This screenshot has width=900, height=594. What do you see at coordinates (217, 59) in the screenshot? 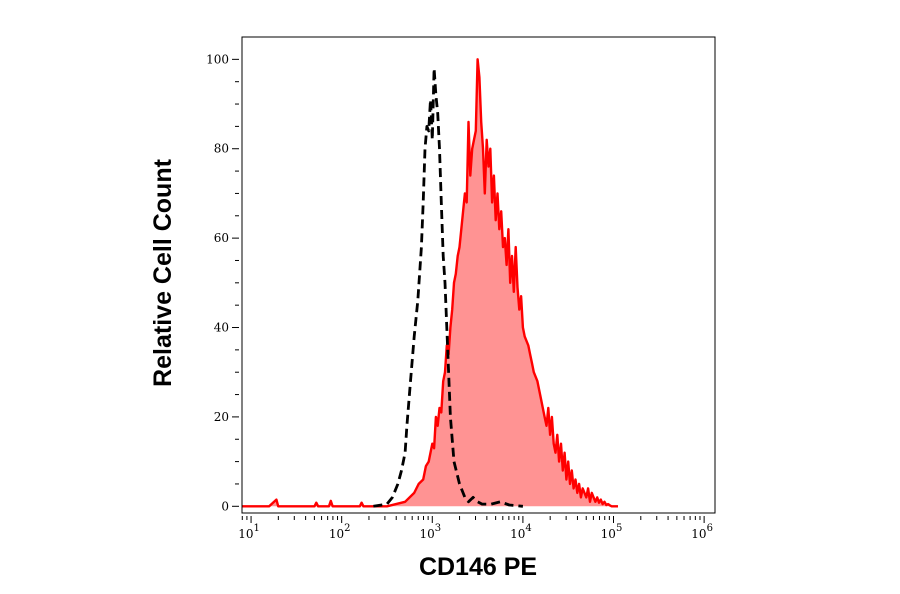
I see `y-tick-label: 100` at bounding box center [217, 59].